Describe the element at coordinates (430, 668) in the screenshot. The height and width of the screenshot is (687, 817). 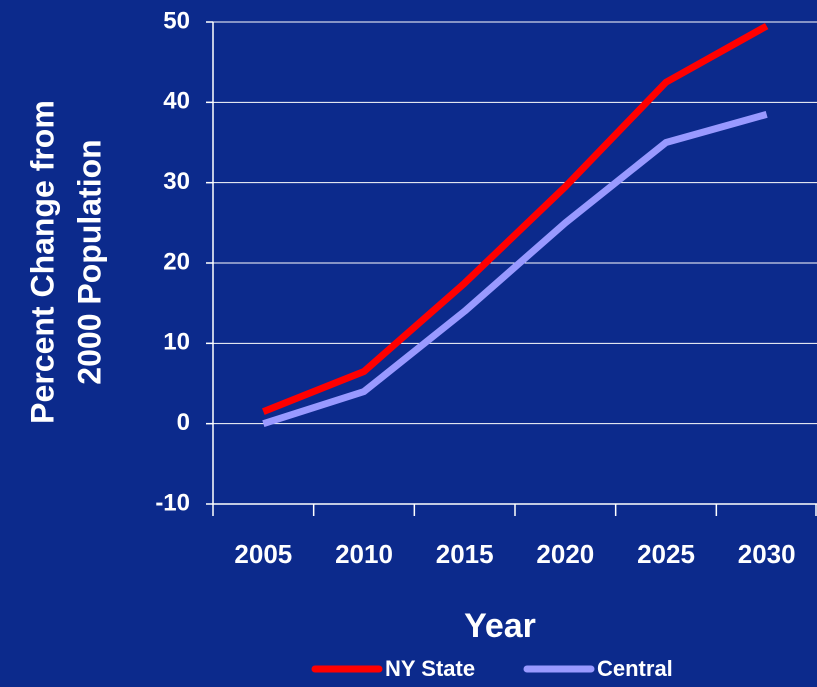
I see `legend-label: NY State` at that location.